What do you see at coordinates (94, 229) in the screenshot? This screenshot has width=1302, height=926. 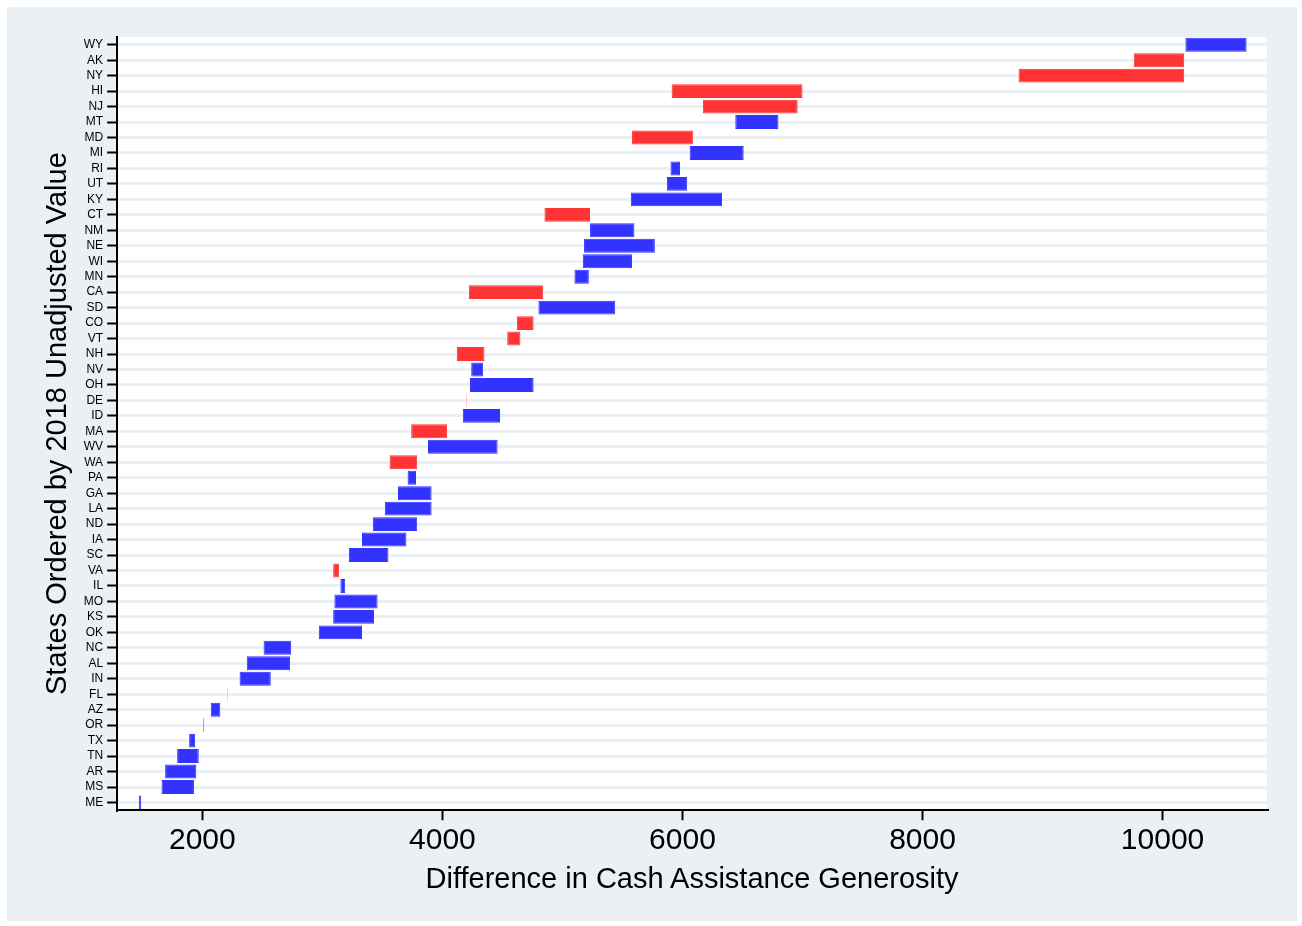 I see `y-tick-label: NM` at bounding box center [94, 229].